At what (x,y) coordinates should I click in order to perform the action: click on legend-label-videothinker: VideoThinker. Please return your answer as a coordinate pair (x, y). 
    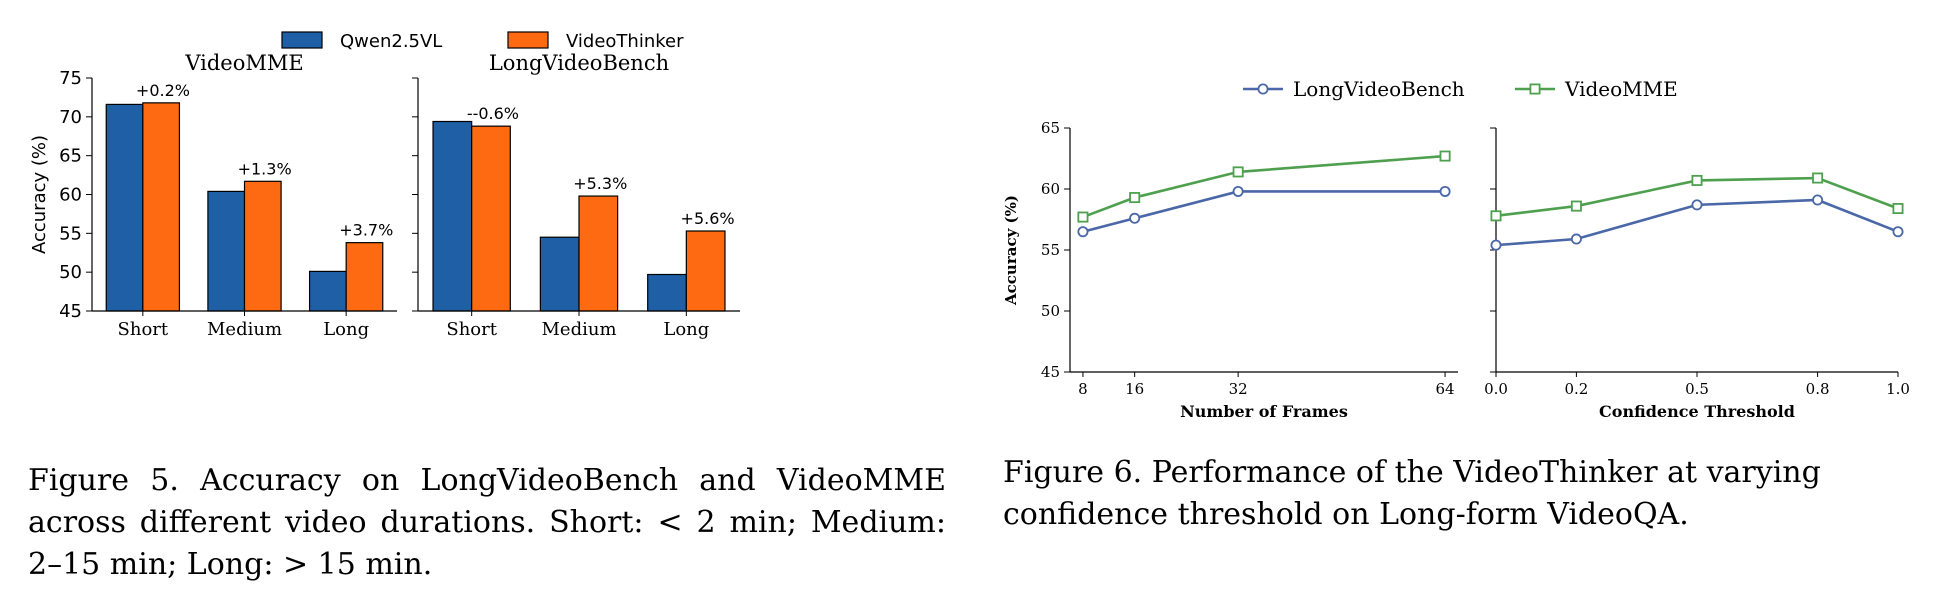
    Looking at the image, I should click on (625, 41).